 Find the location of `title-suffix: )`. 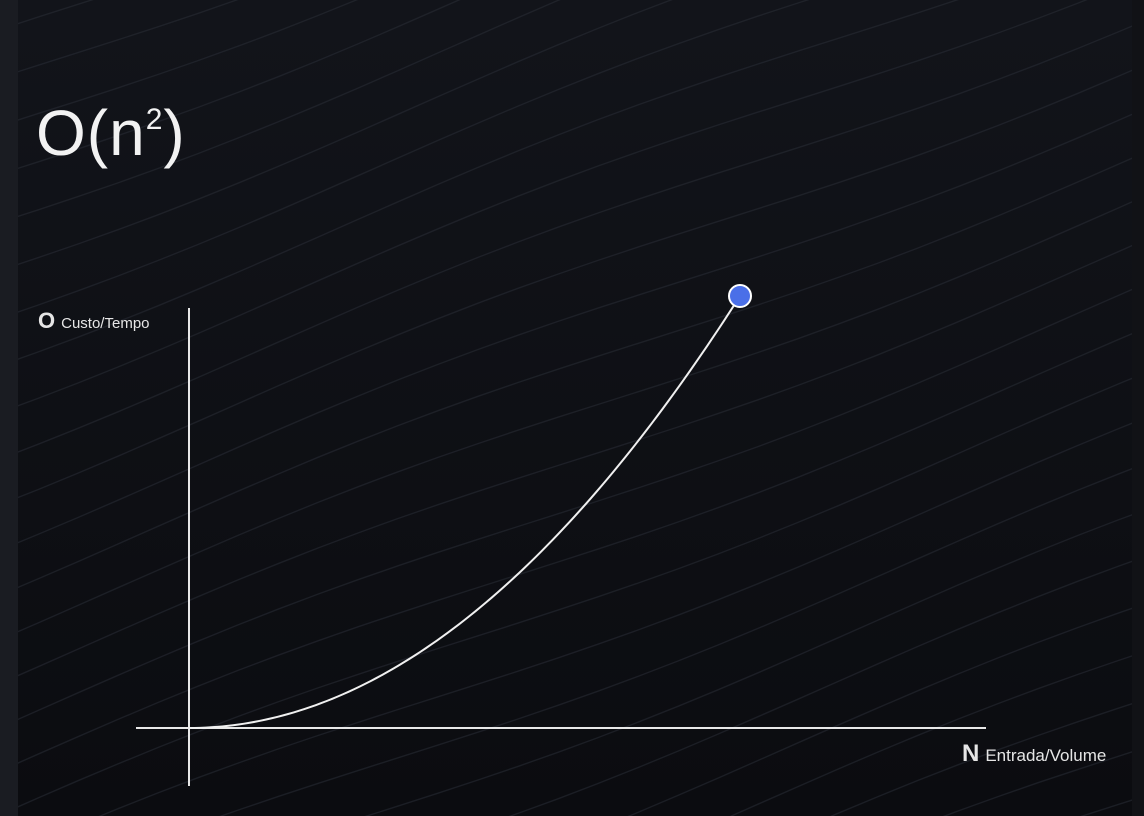

title-suffix: ) is located at coordinates (174, 133).